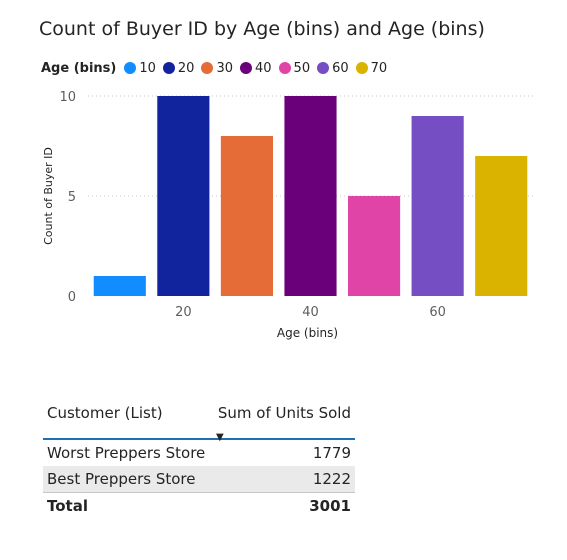 This screenshot has width=567, height=560. Describe the element at coordinates (67, 506) in the screenshot. I see `total-label: Total` at that location.